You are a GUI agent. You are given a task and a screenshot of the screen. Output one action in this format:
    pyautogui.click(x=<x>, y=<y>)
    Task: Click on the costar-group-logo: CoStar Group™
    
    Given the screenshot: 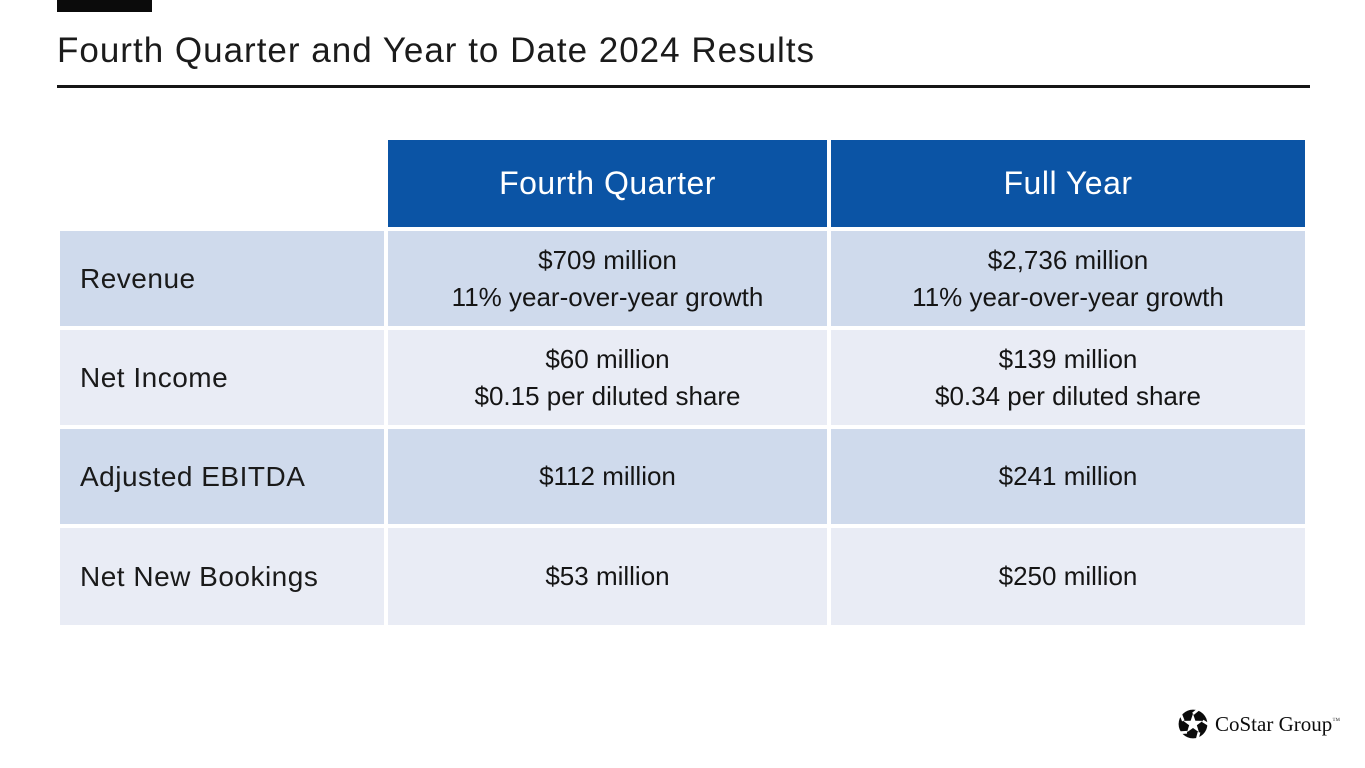 What is the action you would take?
    pyautogui.click(x=1259, y=724)
    